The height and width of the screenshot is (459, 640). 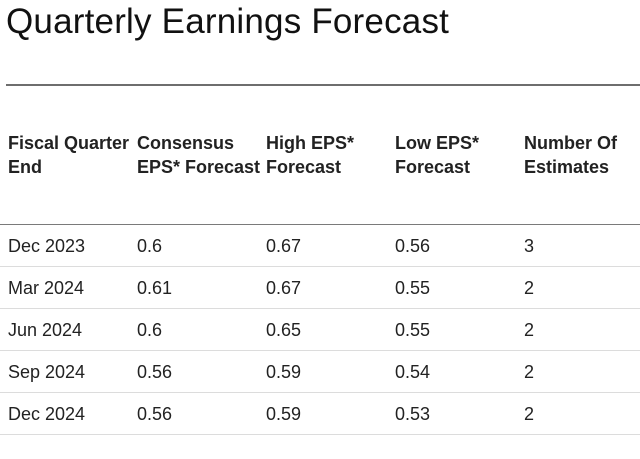 What do you see at coordinates (46, 287) in the screenshot?
I see `cell-fiscal-quarter-end: Mar 2024` at bounding box center [46, 287].